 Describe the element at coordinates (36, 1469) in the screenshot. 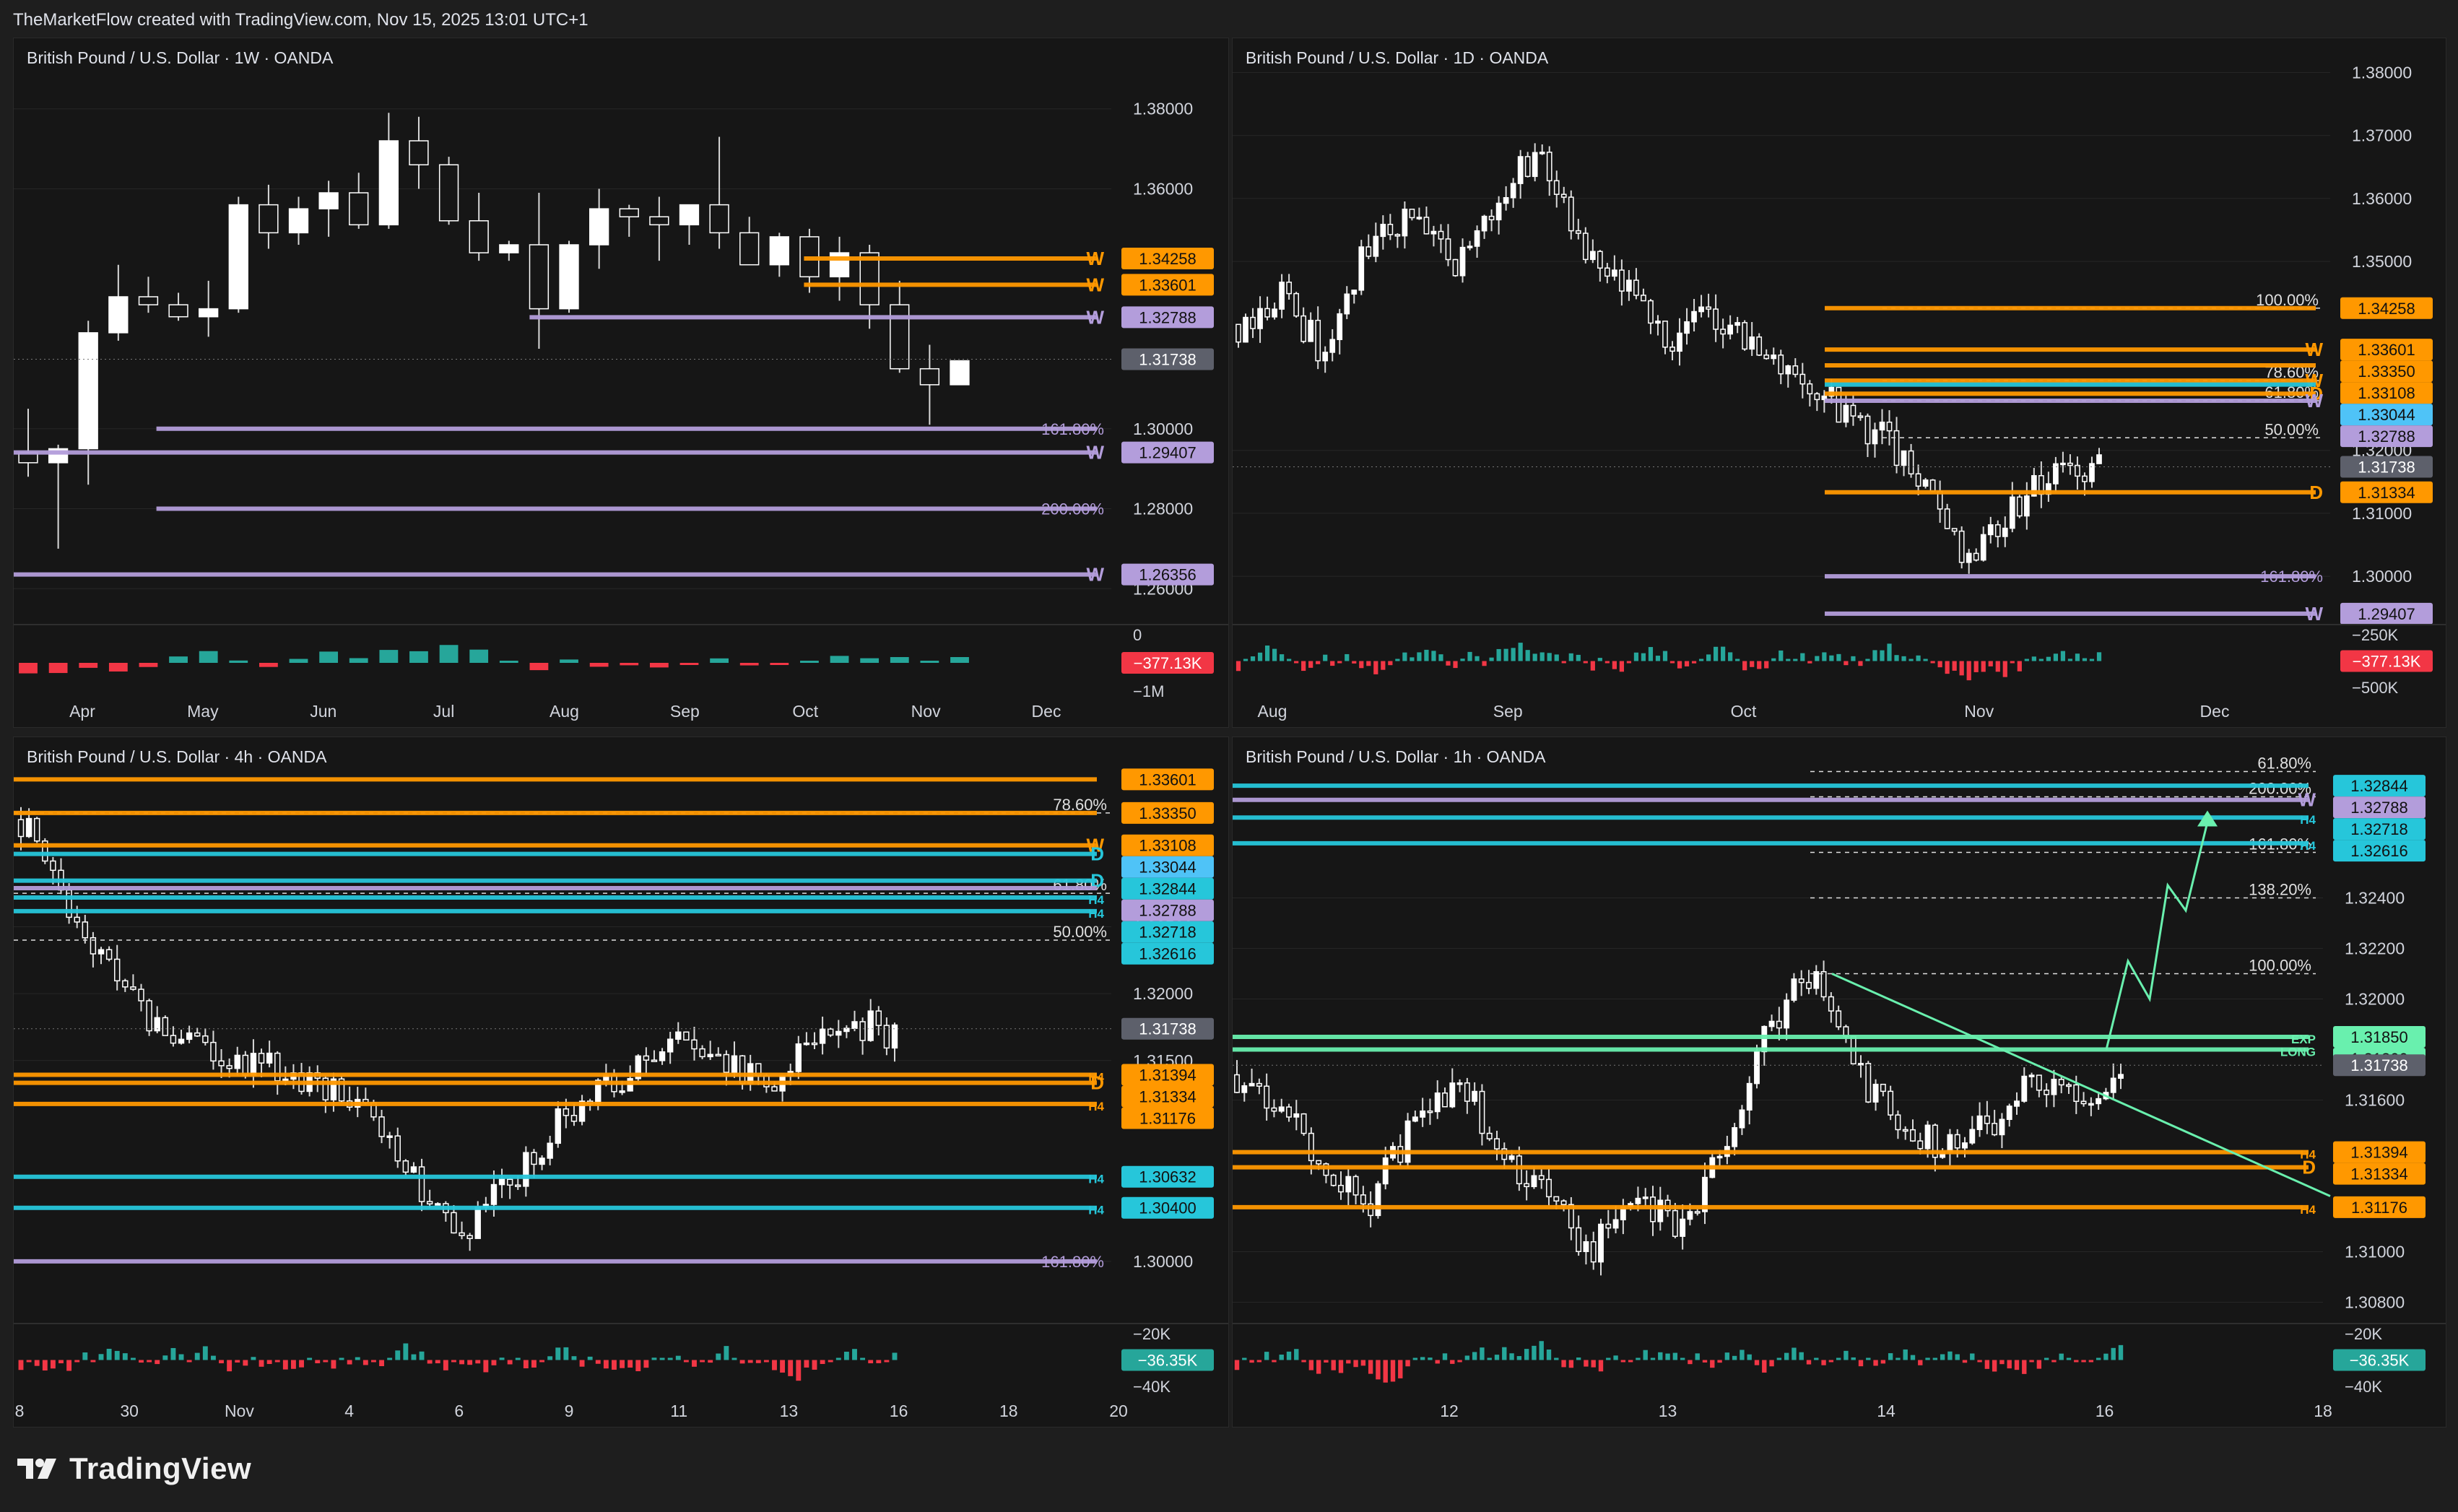

I see `tradingview-mark-icon` at that location.